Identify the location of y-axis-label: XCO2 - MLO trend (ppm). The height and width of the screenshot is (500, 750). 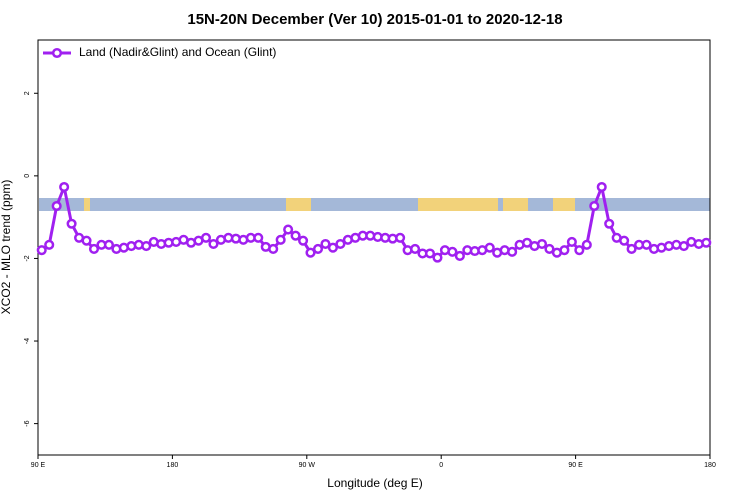
(6, 247).